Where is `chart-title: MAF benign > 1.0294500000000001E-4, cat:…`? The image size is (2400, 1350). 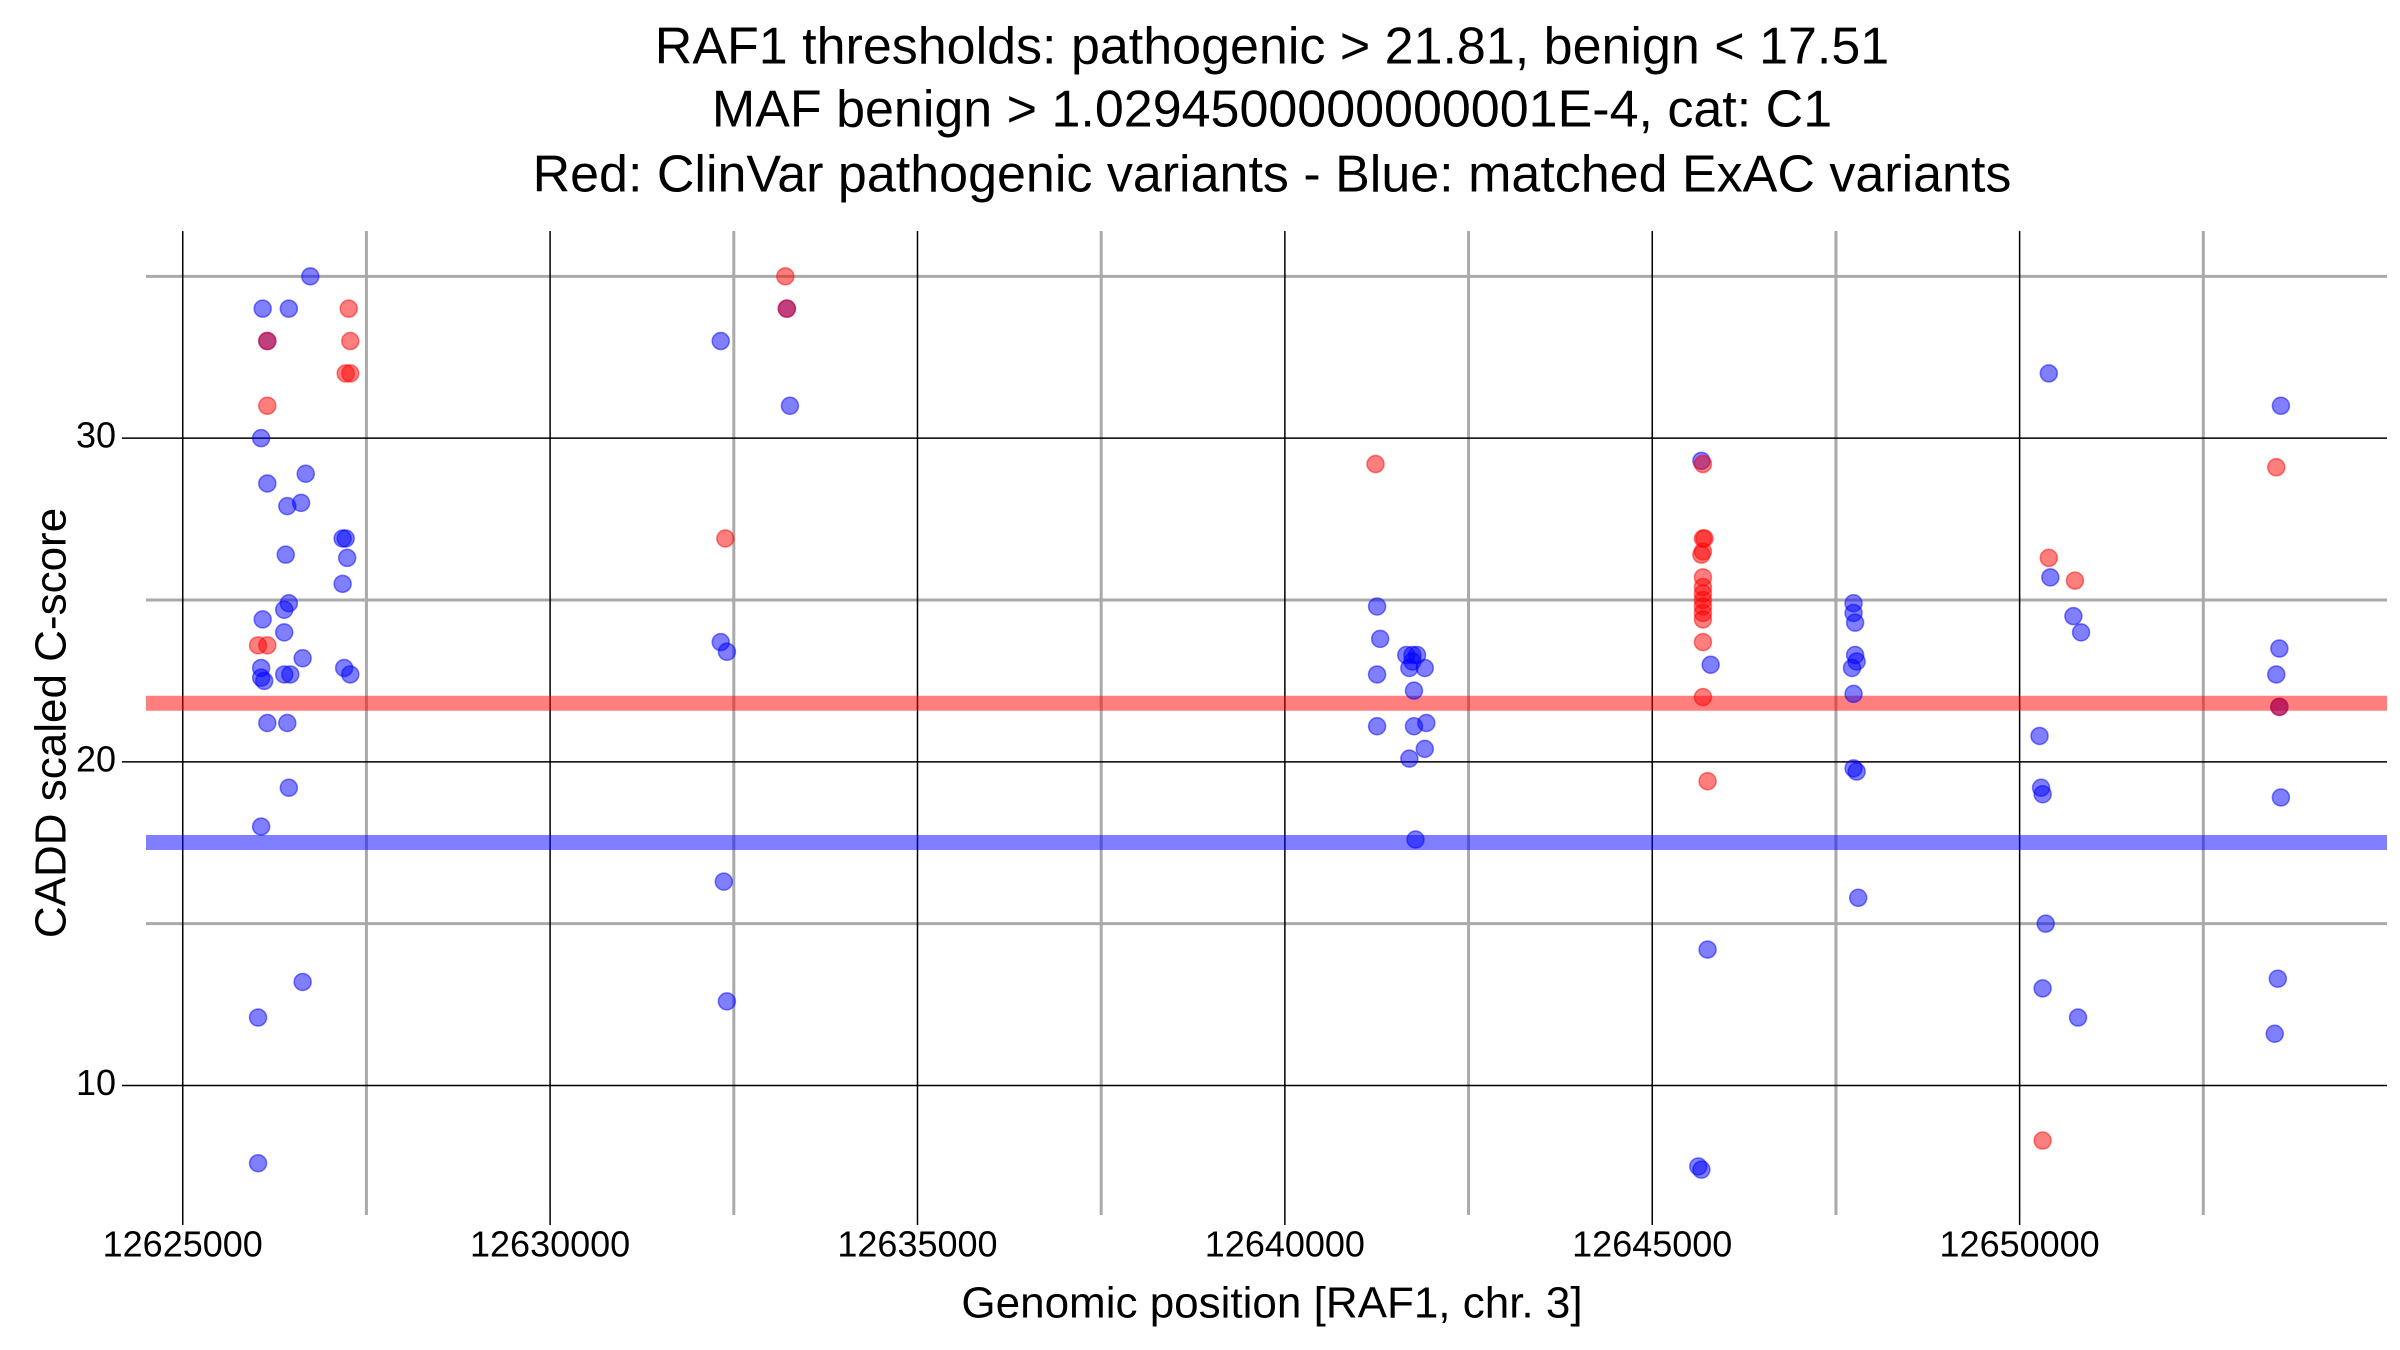
chart-title: MAF benign > 1.0294500000000001E-4, cat:… is located at coordinates (1272, 110).